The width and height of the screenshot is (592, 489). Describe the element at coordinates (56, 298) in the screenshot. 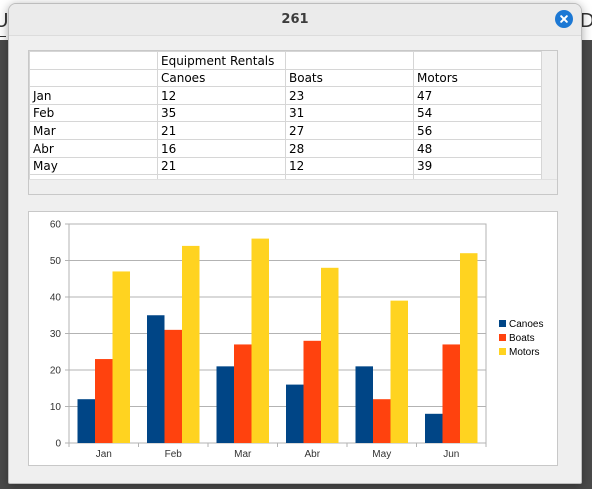

I see `y-tick-label: 40` at that location.